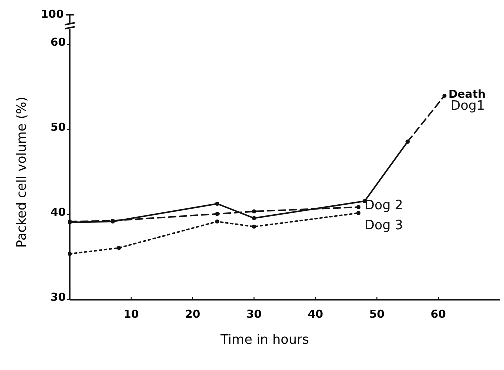 The width and height of the screenshot is (504, 370). I want to click on y-axis-title: Packed cell volume (%), so click(22, 172).